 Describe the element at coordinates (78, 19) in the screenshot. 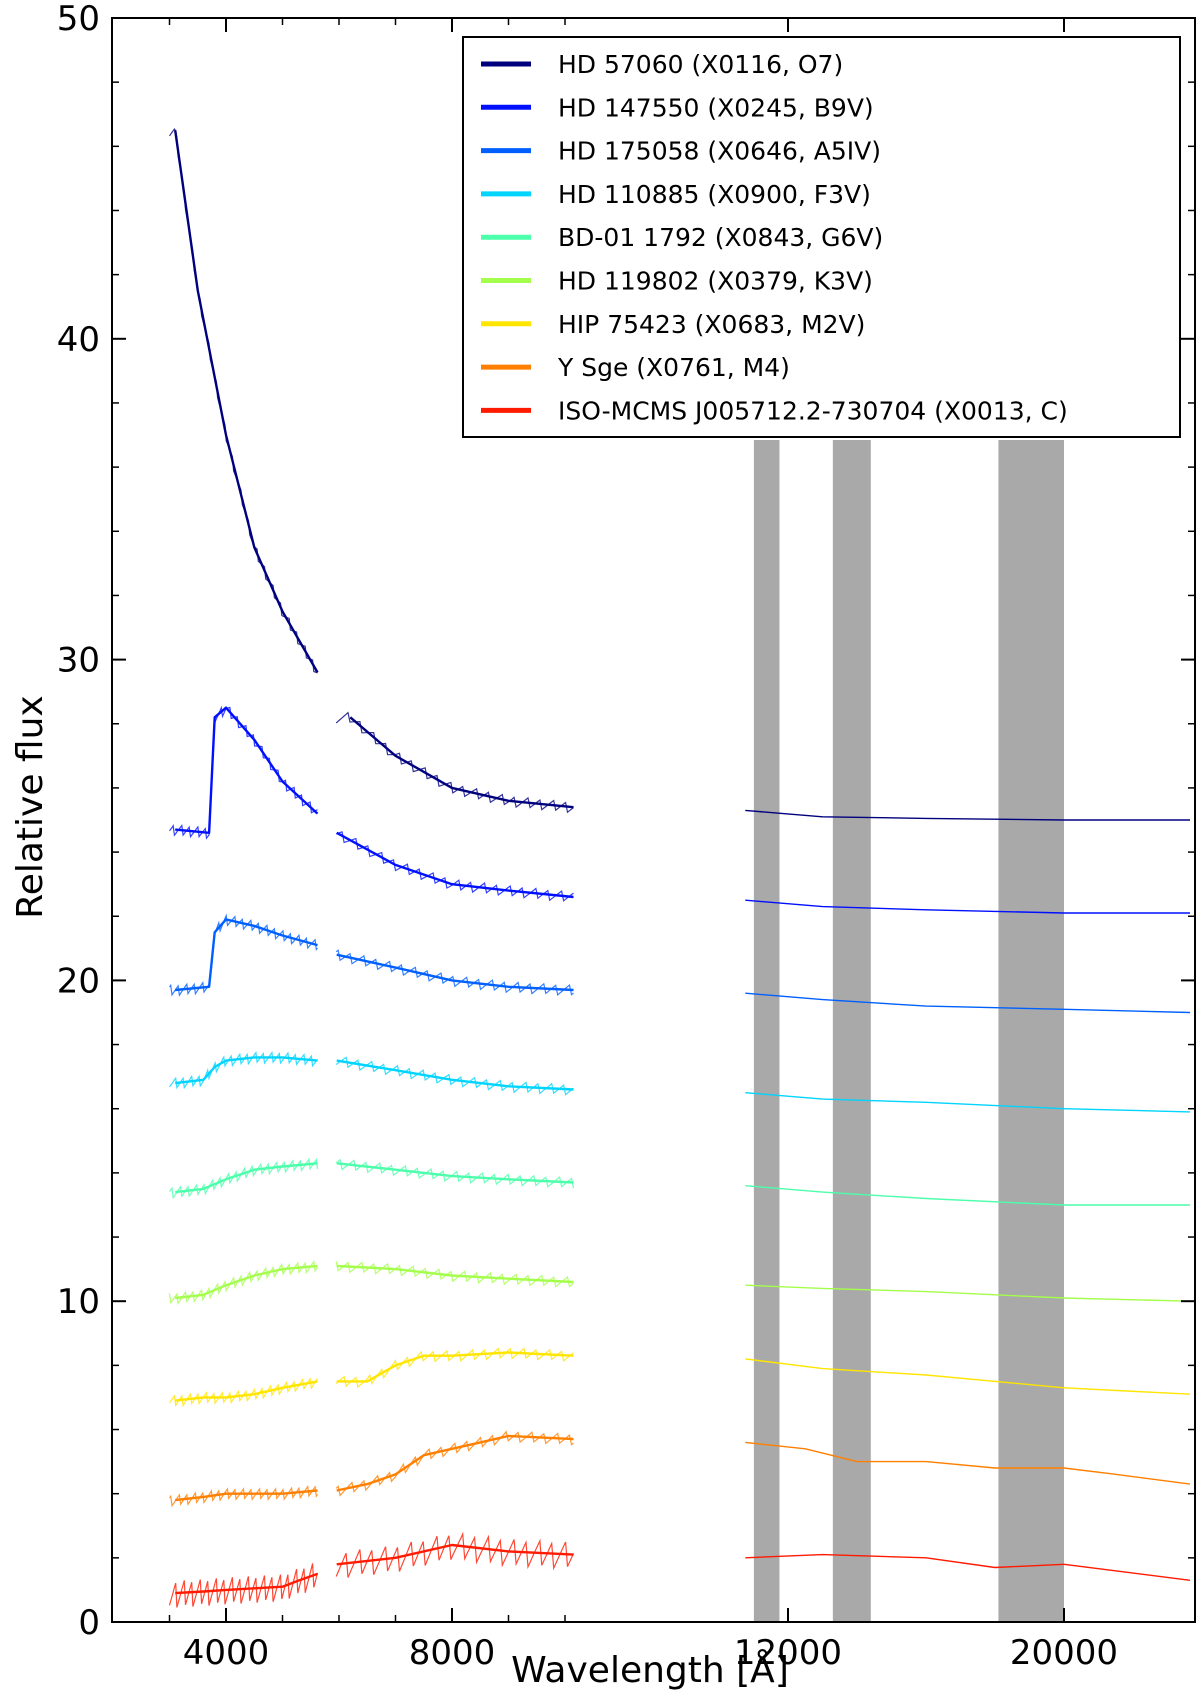

I see `y-tick-label-50: 50` at that location.